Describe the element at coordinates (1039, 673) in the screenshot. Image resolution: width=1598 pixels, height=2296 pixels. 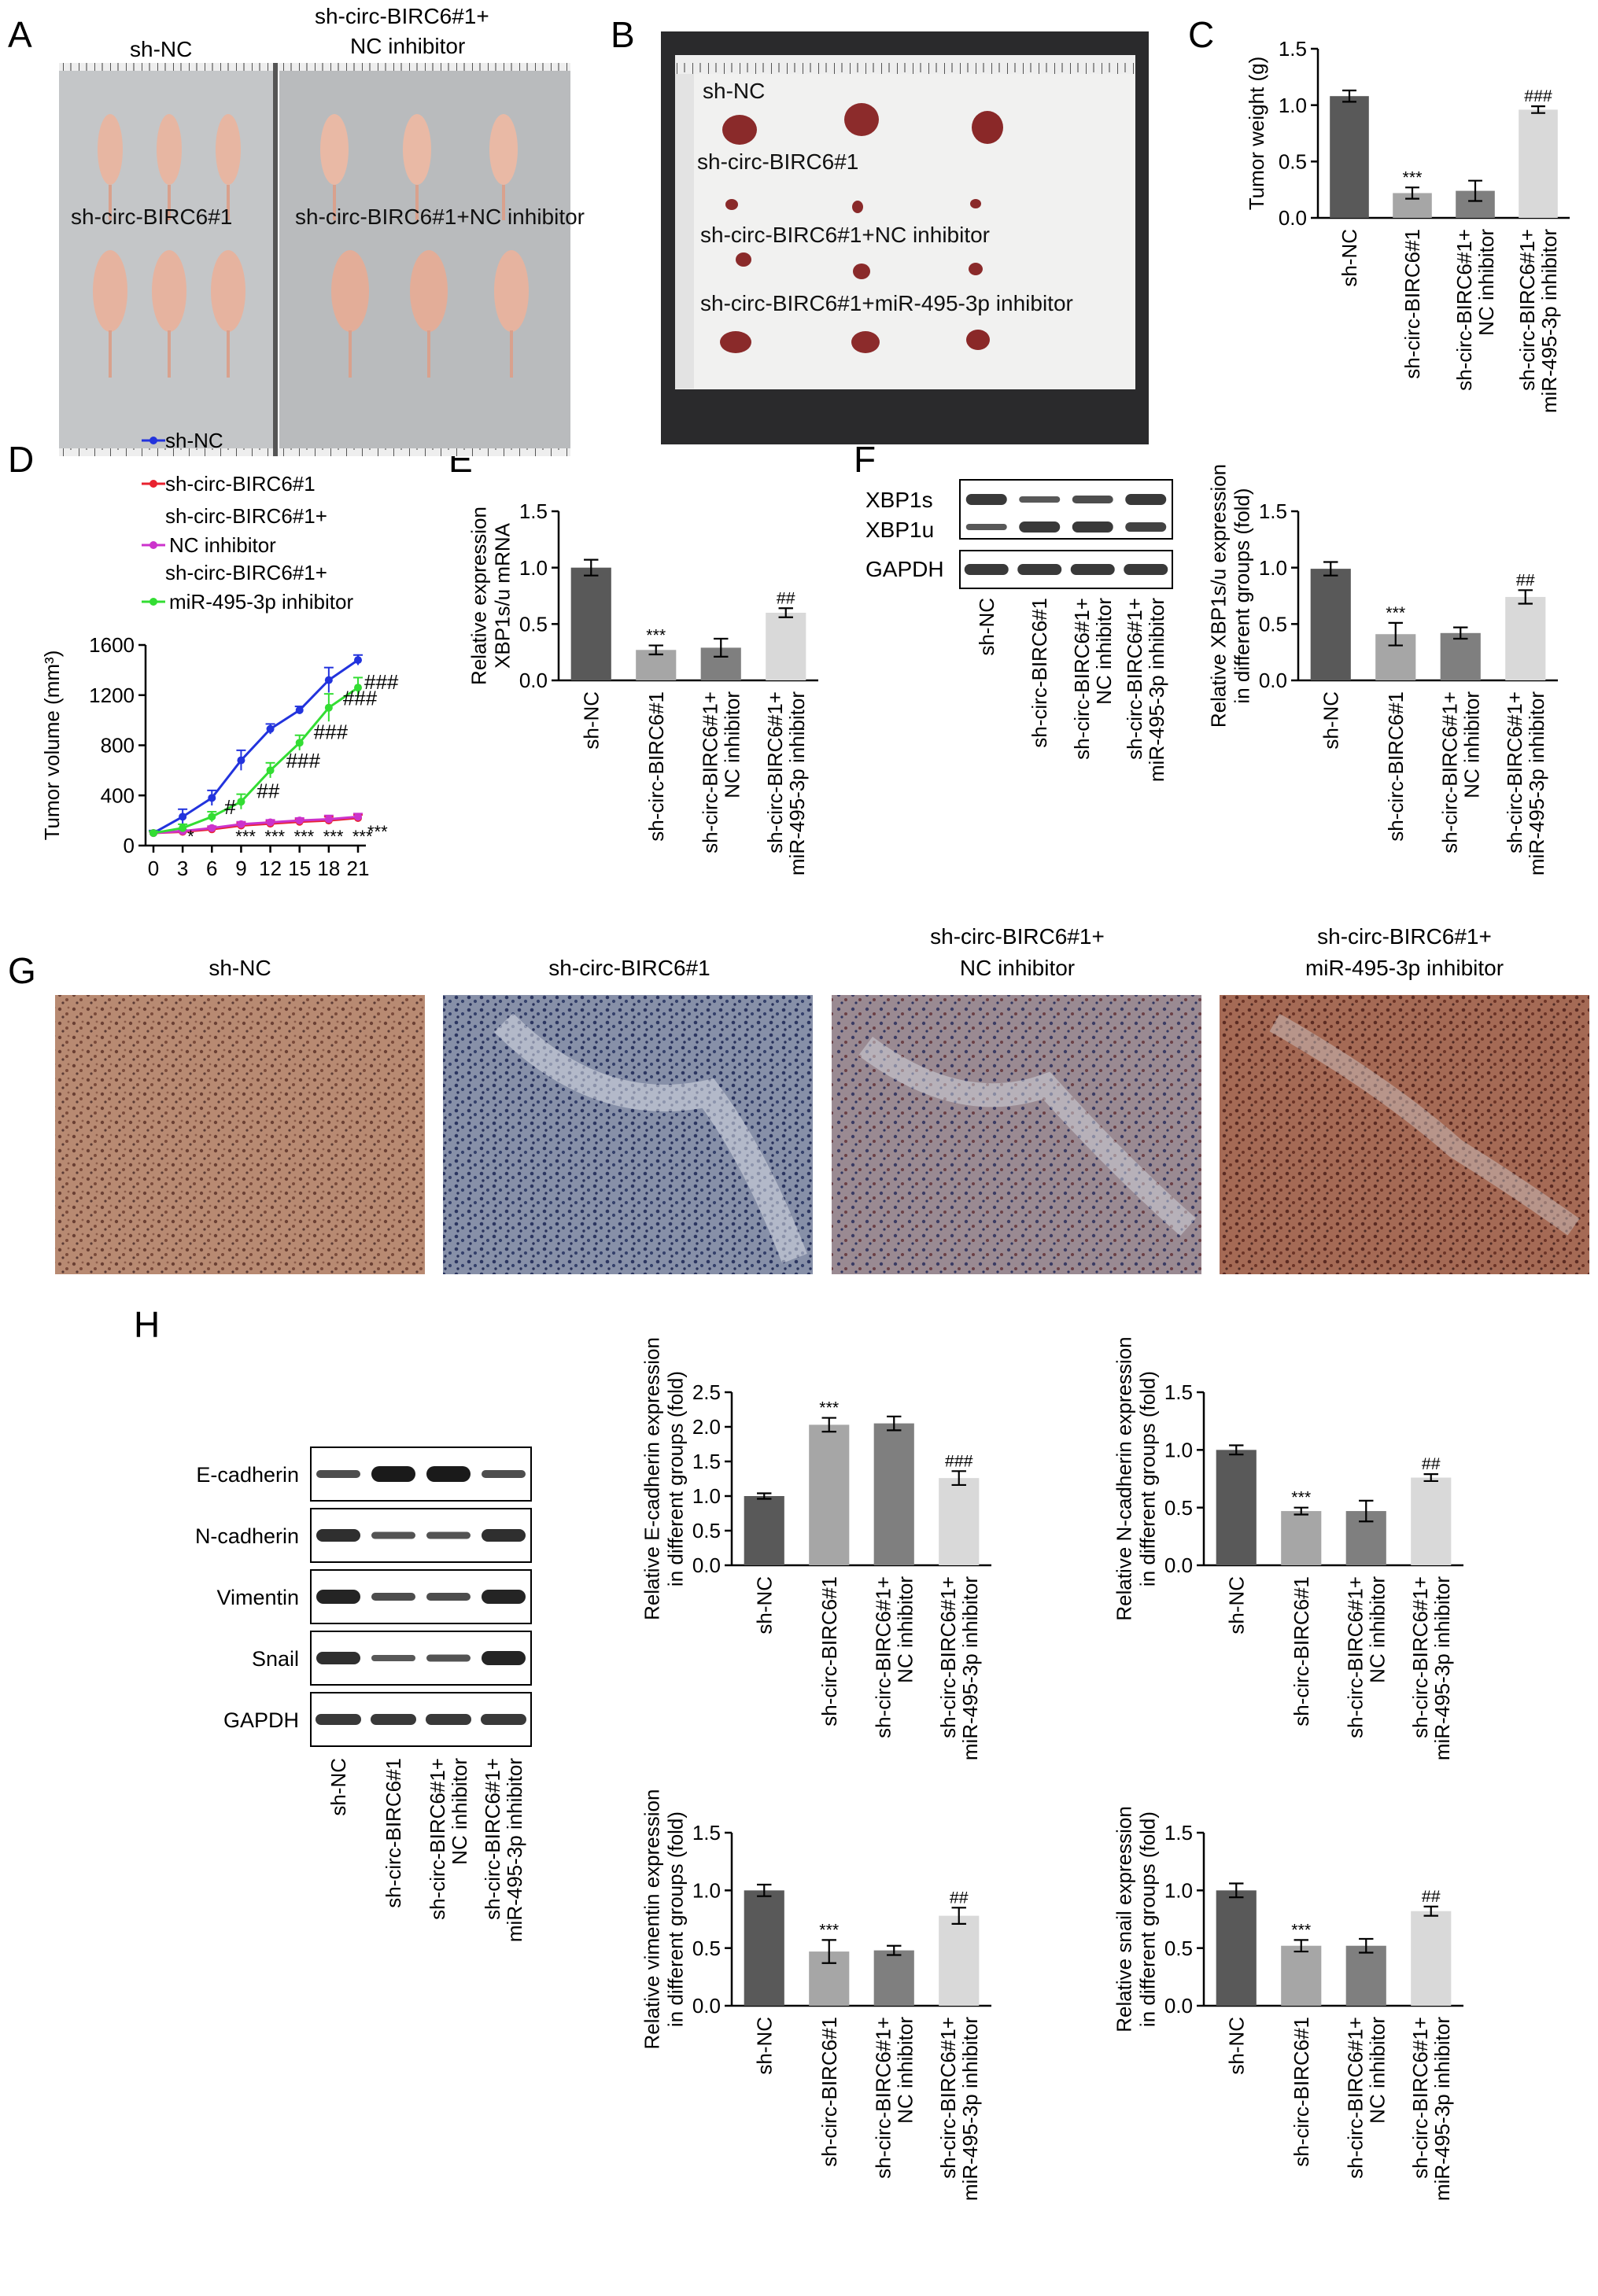
I see `blotF-cat-2: sh-circ-BIRC6#1` at that location.